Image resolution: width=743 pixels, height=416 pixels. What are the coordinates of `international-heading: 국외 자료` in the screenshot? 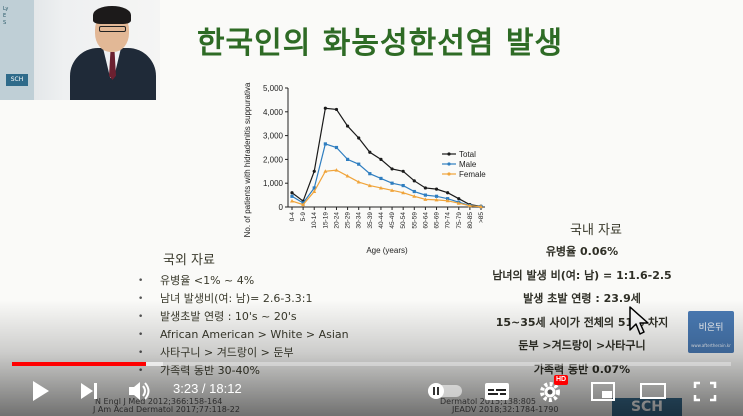 It's located at (189, 260).